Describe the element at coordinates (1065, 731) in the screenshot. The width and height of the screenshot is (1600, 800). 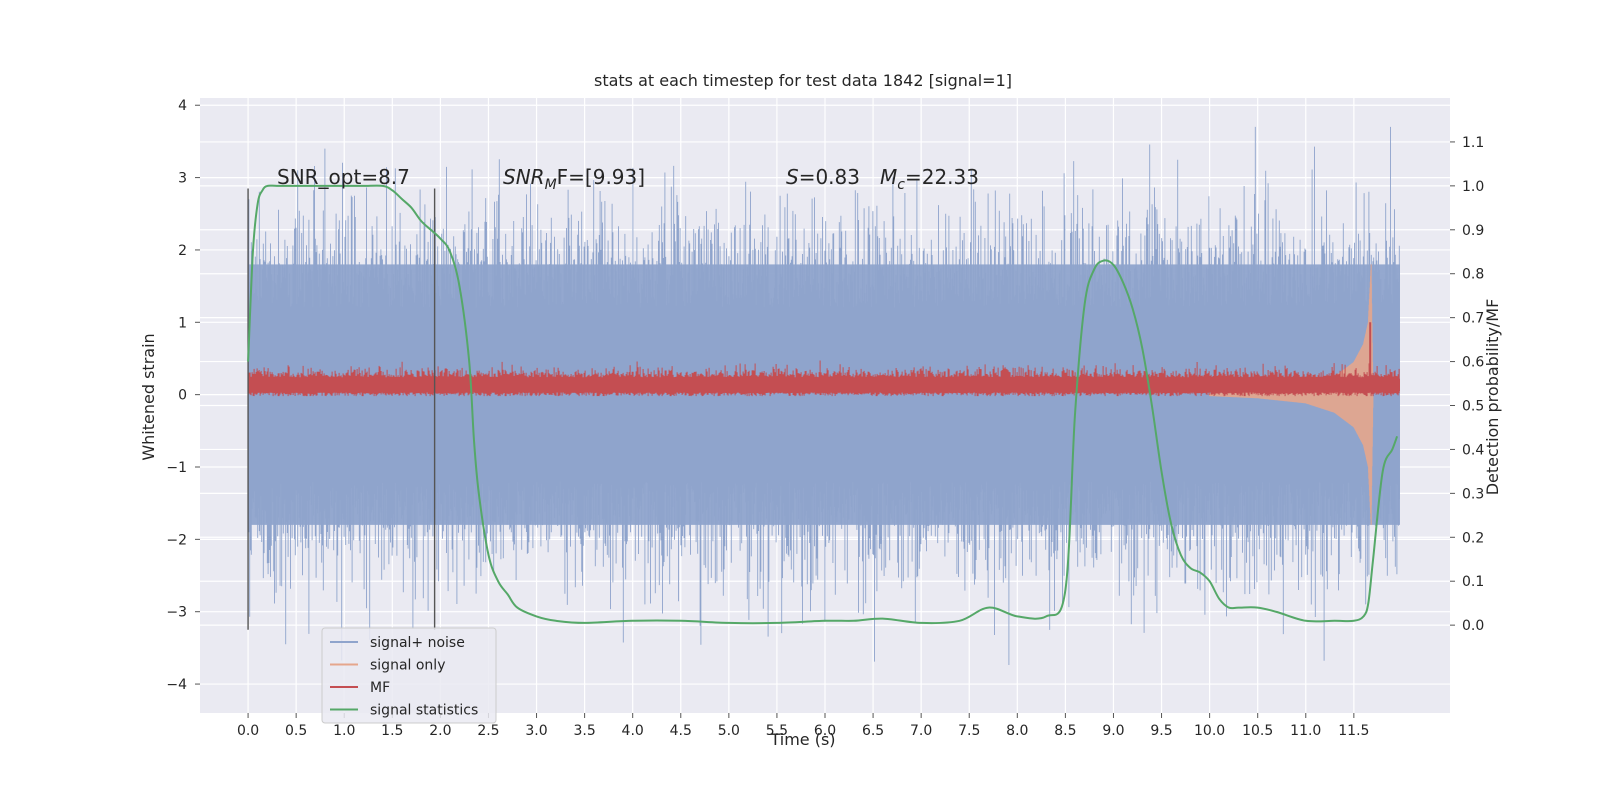
I see `x-tick-label: 8.5` at that location.